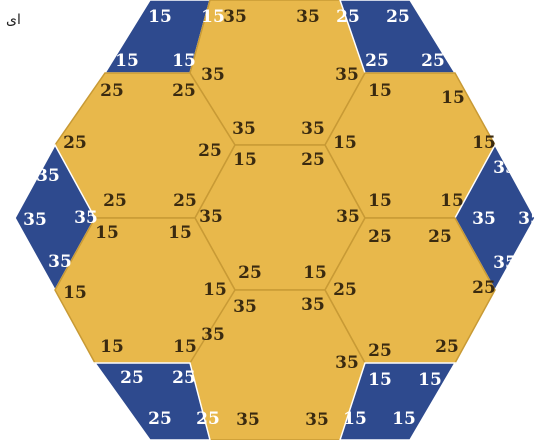 This screenshot has width=544, height=440. Describe the element at coordinates (75, 293) in the screenshot. I see `lower-left-hex-label-2: 15` at that location.